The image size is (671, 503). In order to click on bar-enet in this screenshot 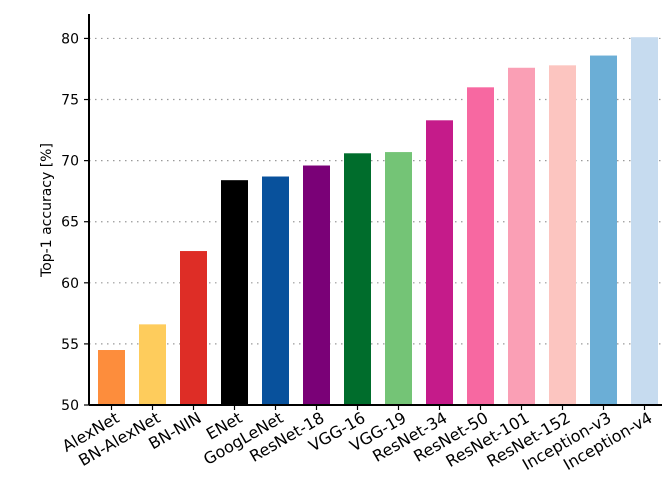, I will do `click(234, 292)`.